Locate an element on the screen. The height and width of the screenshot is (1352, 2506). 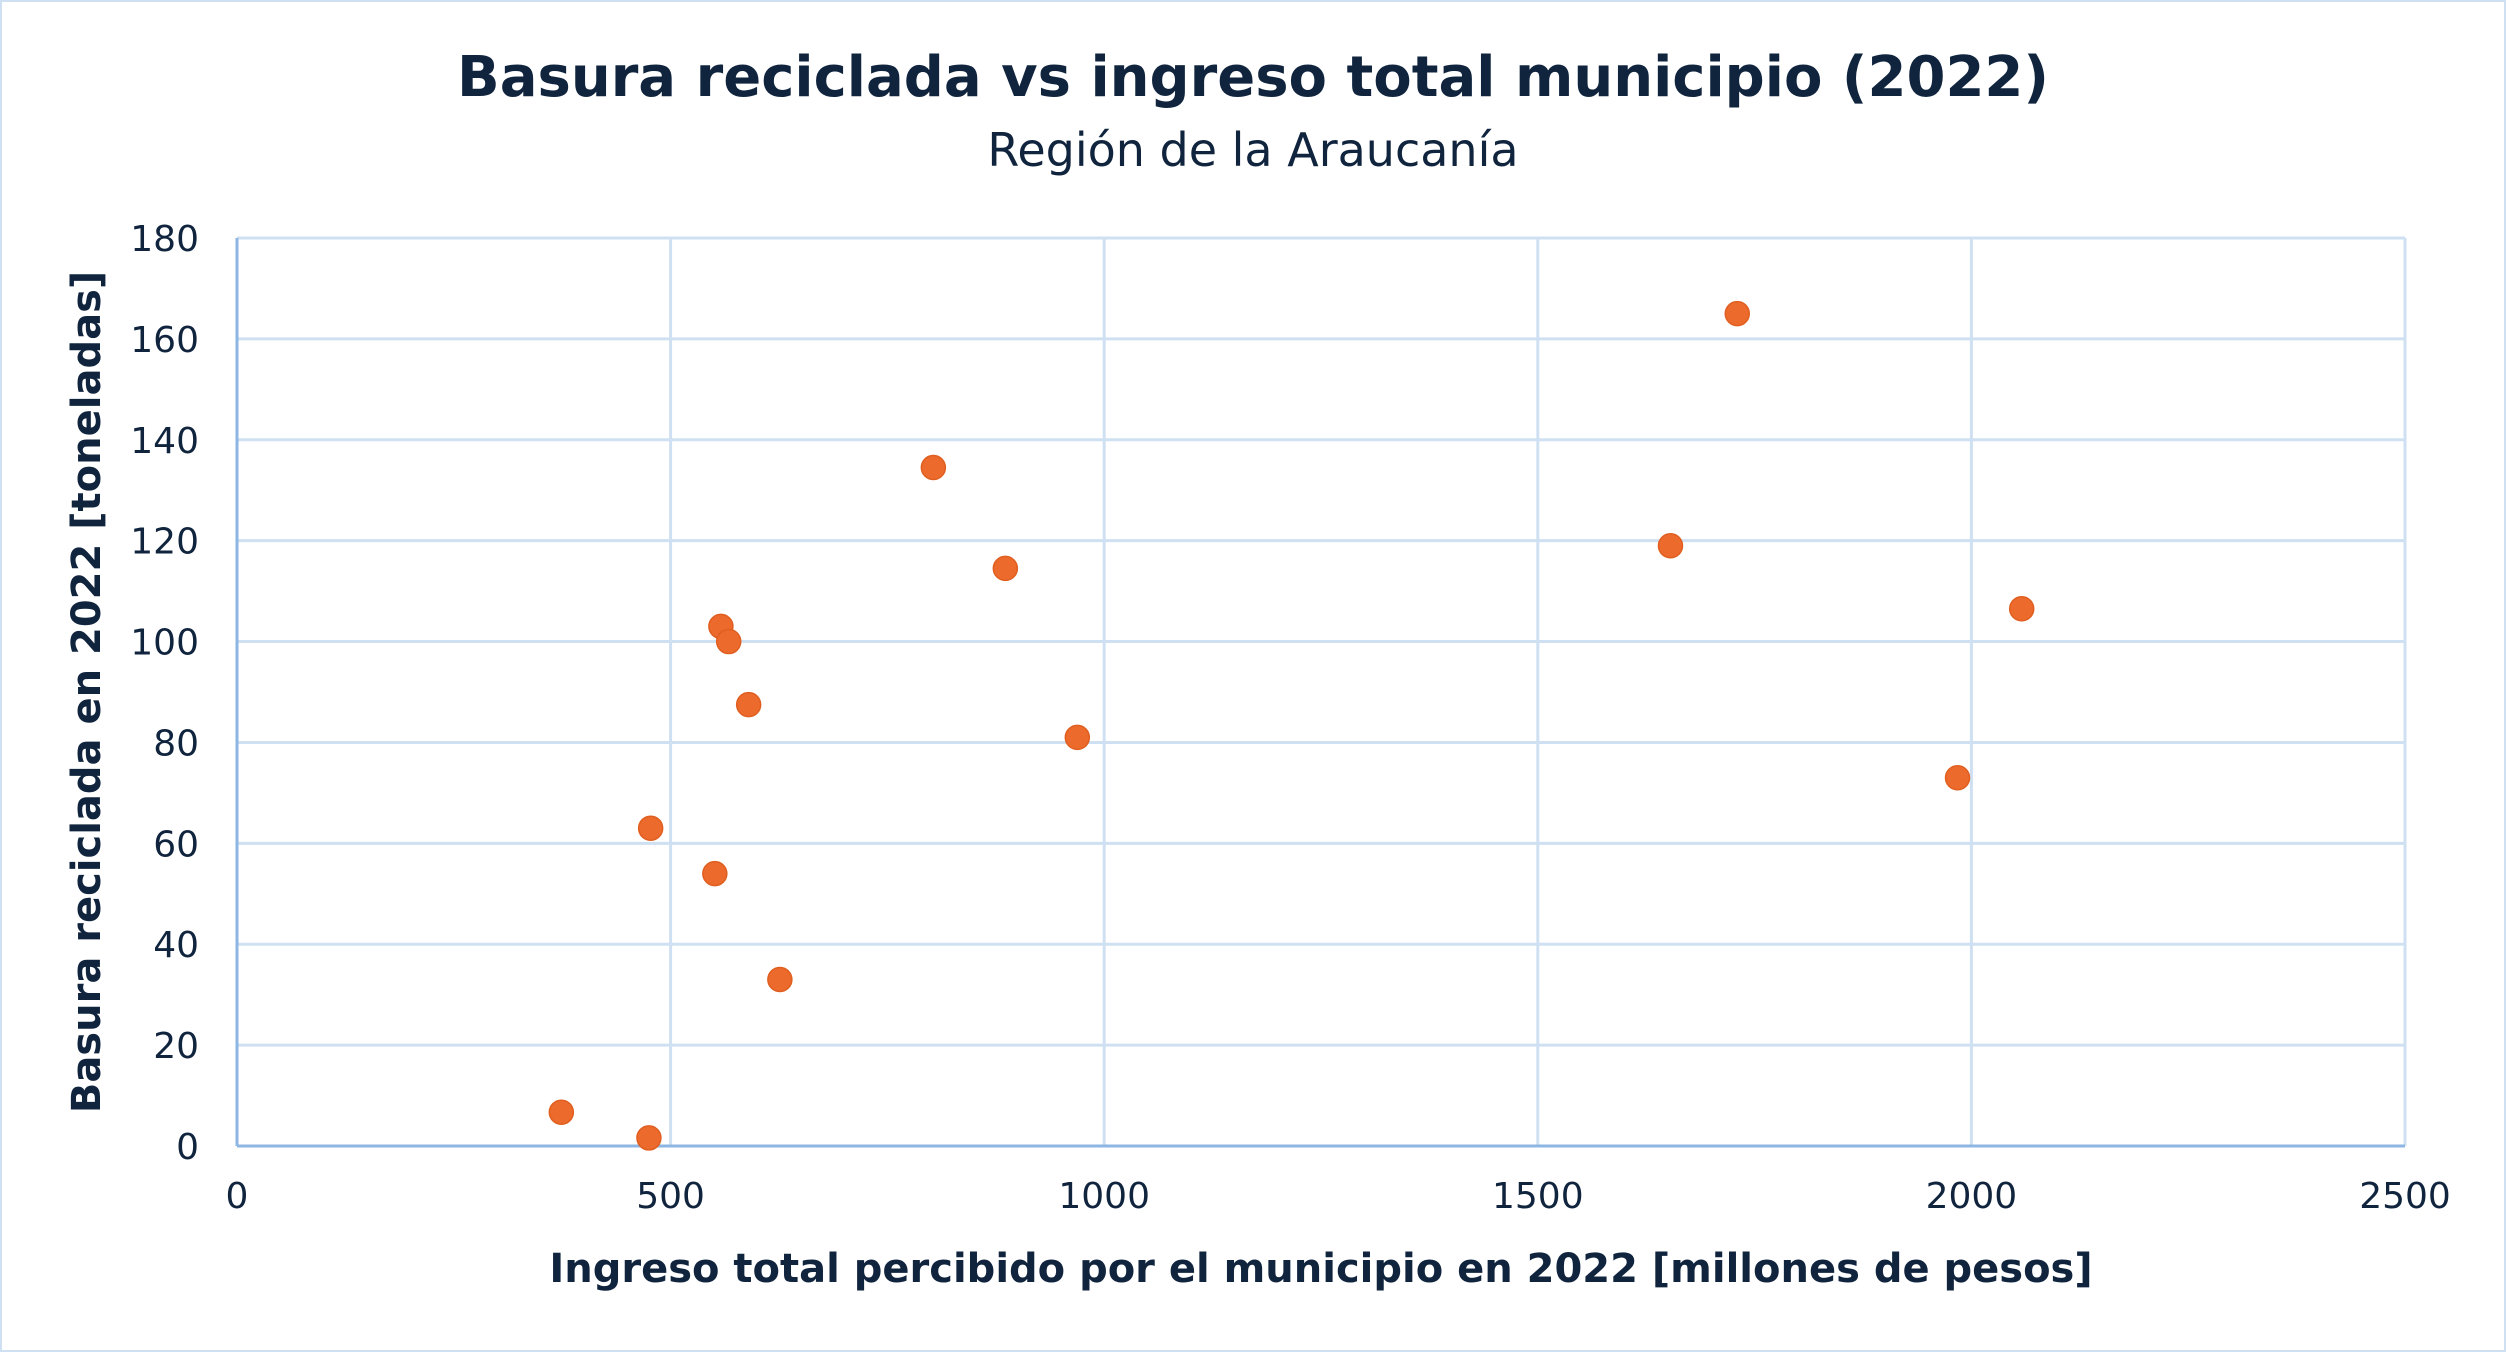
x-tick-label: 0 is located at coordinates (237, 1196).